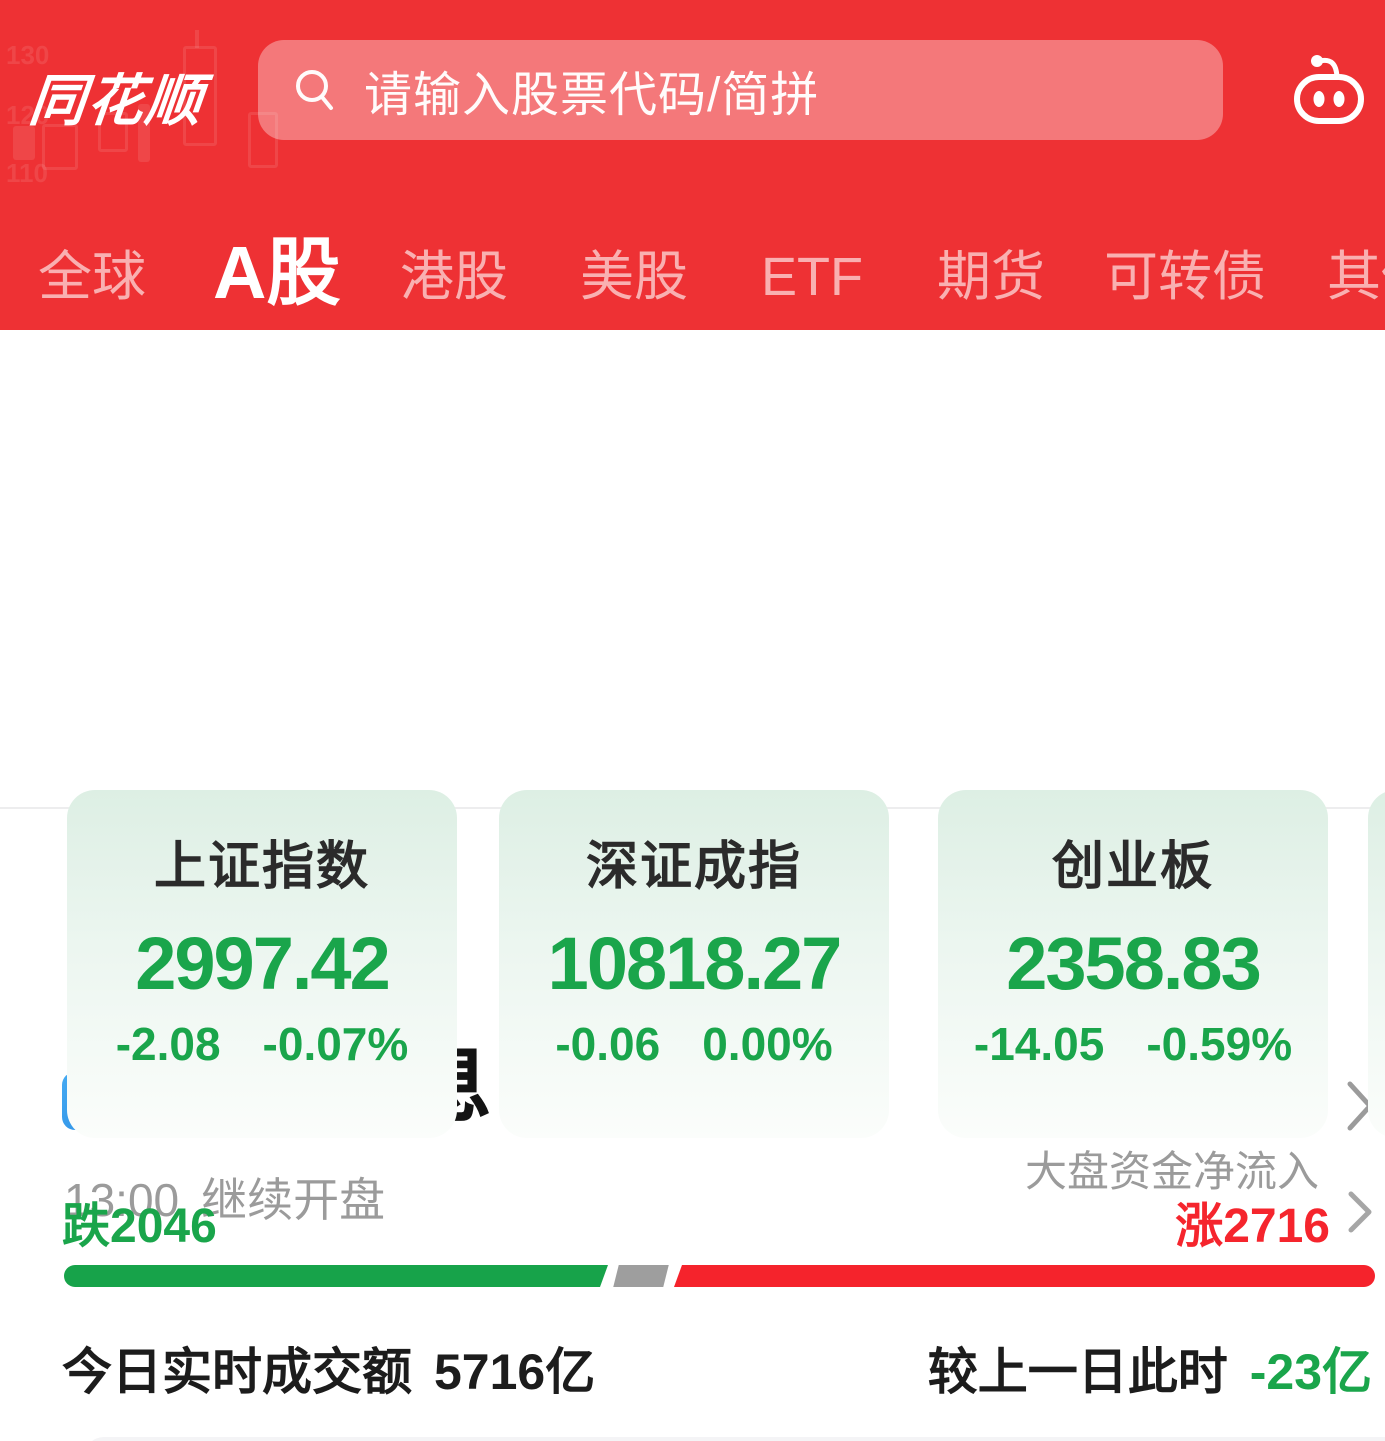 Image resolution: width=1385 pixels, height=1441 pixels. I want to click on market-tab-convertible-bonds: 可转债, so click(1185, 277).